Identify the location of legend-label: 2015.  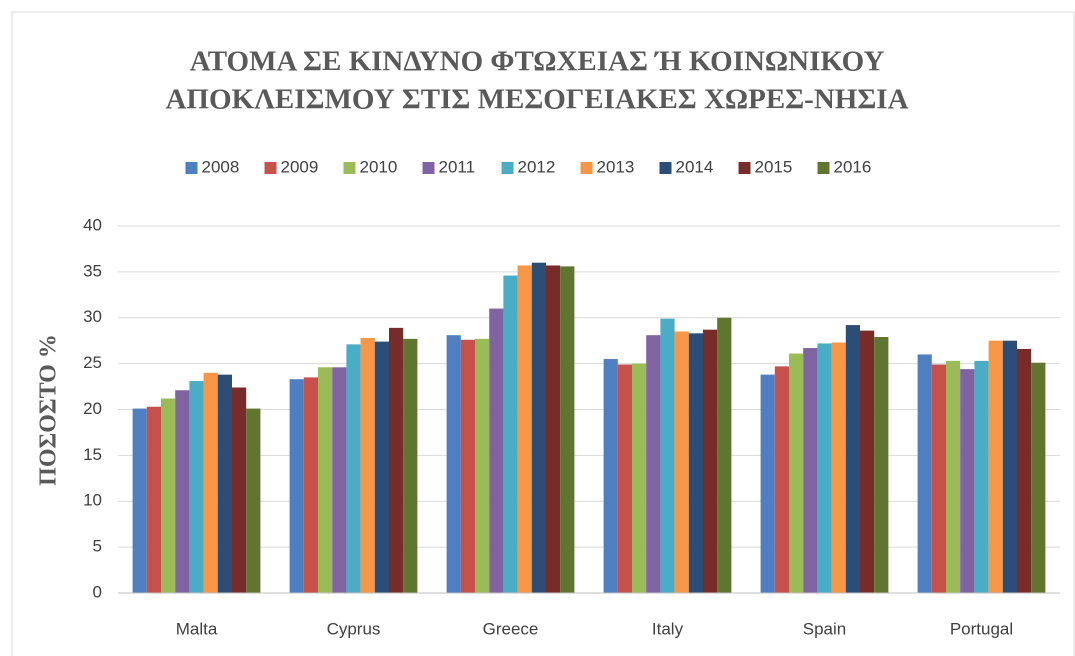
(774, 166).